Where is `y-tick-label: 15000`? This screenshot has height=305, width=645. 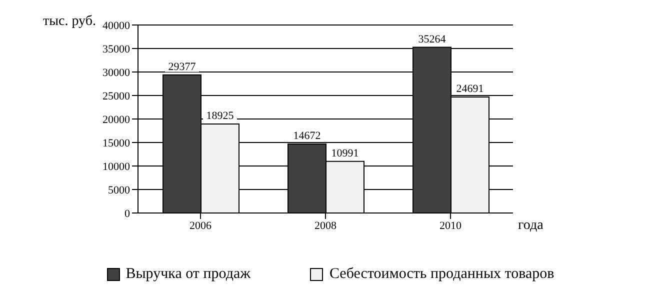 y-tick-label: 15000 is located at coordinates (116, 143).